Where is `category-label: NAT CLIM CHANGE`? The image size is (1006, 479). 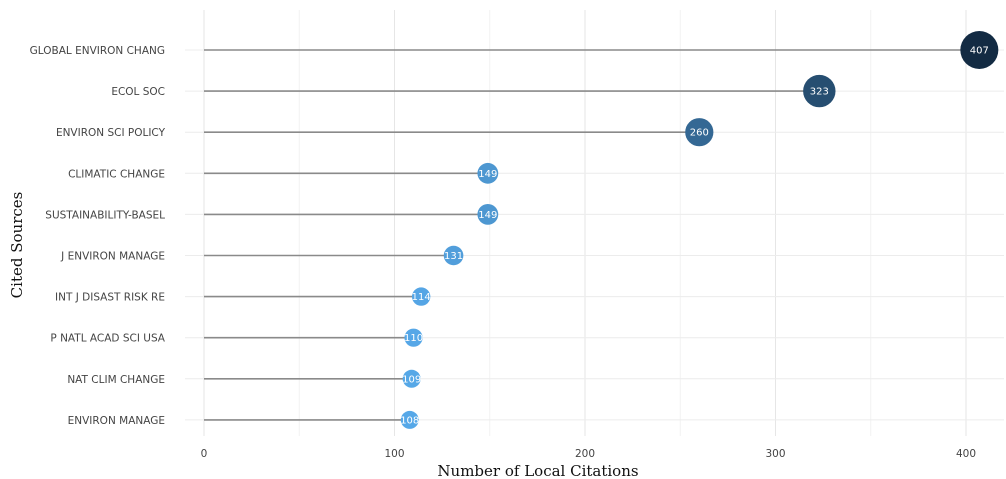 category-label: NAT CLIM CHANGE is located at coordinates (116, 380).